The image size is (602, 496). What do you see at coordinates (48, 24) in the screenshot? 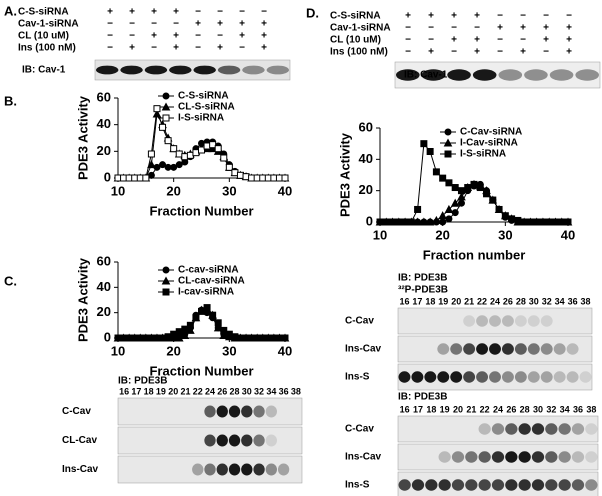
I see `row-label: Cav-1-siRNA` at bounding box center [48, 24].